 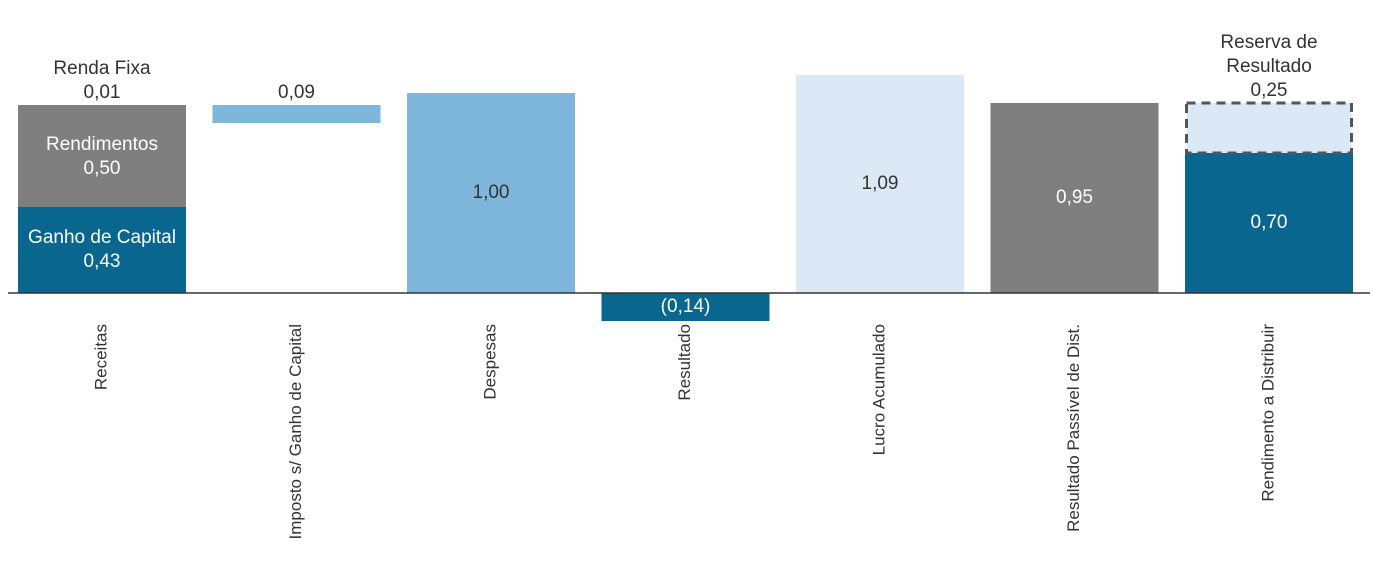 I want to click on data-label-0-2: 0,01, so click(x=102, y=92).